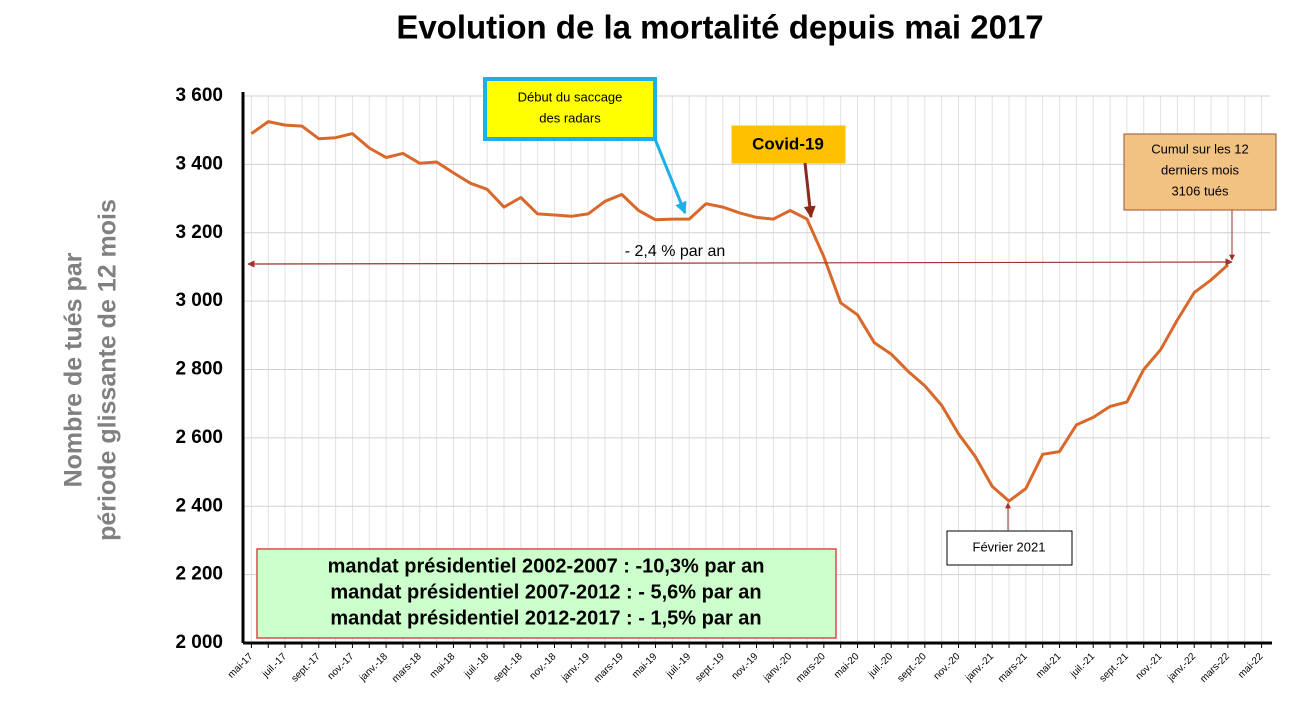 The image size is (1307, 711). I want to click on x-tick-label: mai-18, so click(443, 666).